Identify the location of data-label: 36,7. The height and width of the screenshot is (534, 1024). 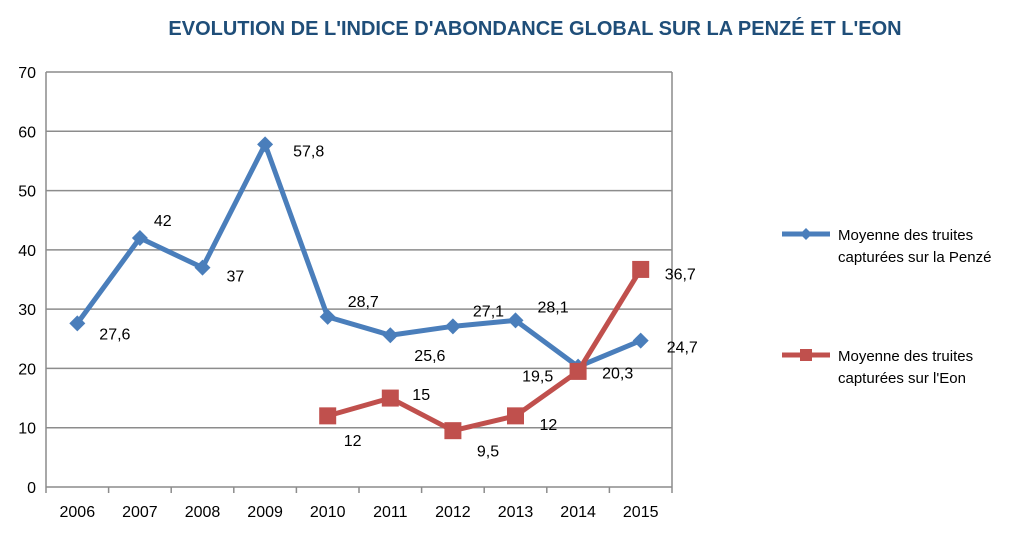
(680, 274).